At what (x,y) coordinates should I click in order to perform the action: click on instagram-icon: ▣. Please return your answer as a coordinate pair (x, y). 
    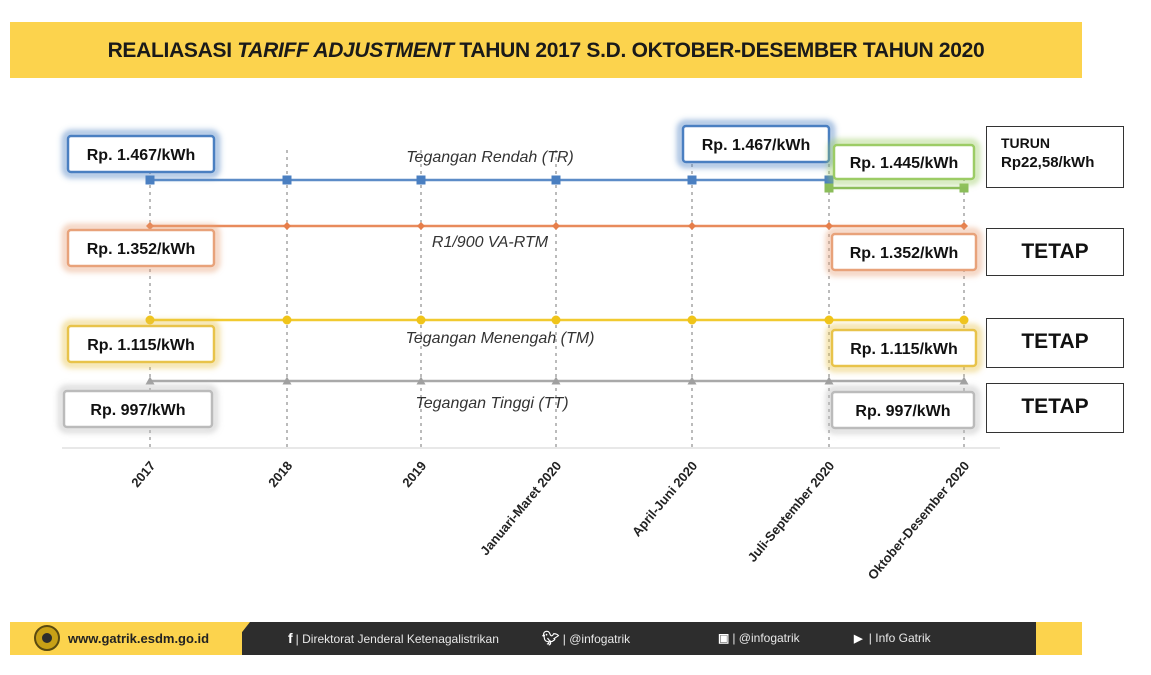
    Looking at the image, I should click on (724, 638).